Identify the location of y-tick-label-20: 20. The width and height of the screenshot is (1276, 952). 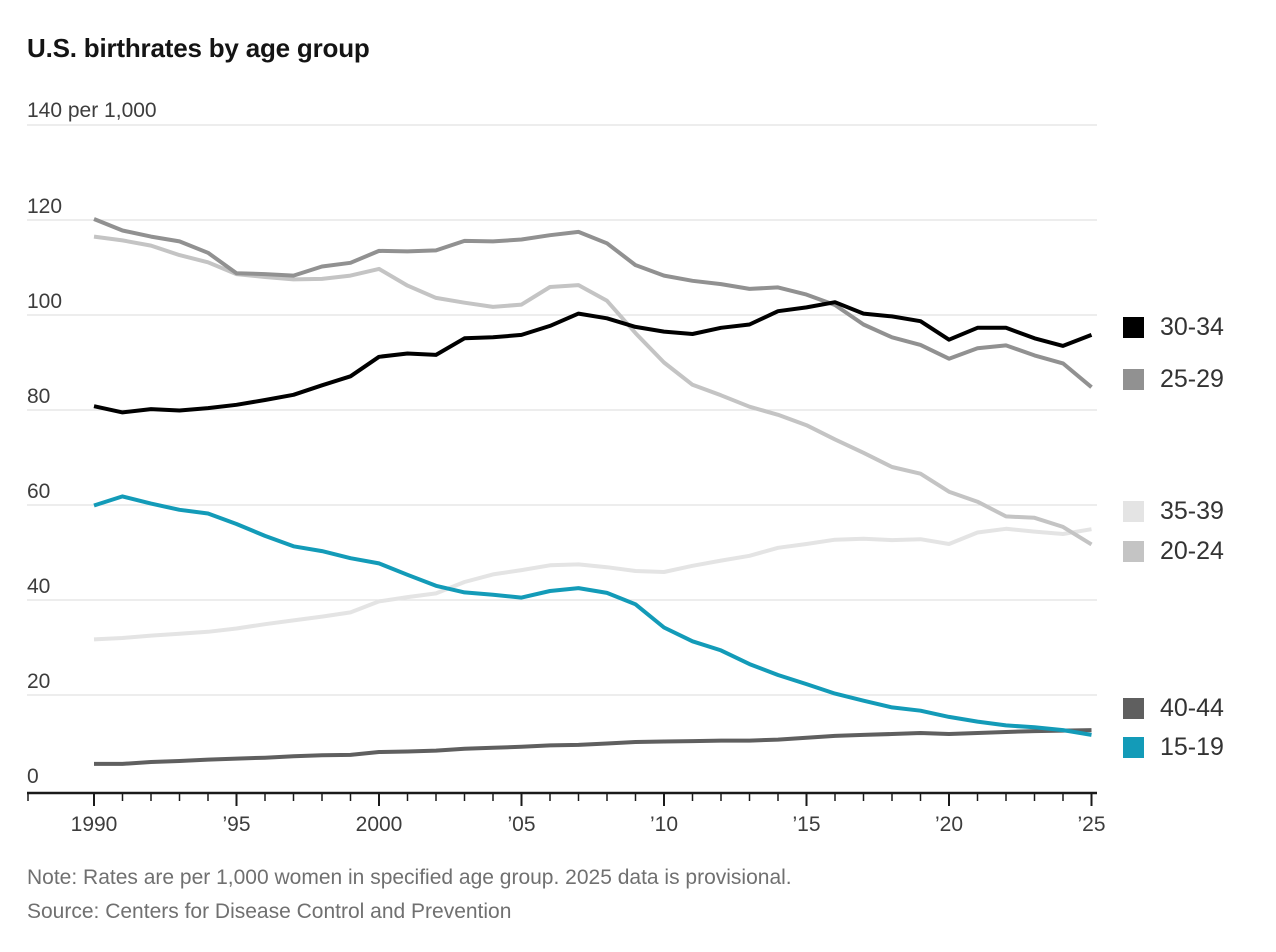
(38, 681).